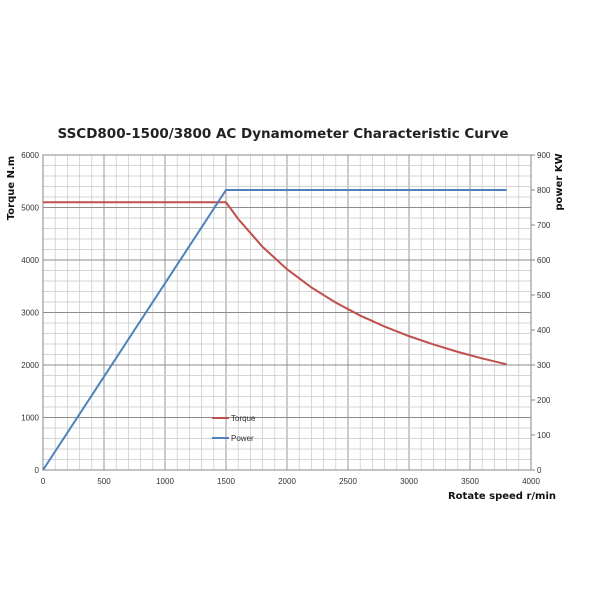  I want to click on y2-tick-label: 800, so click(544, 190).